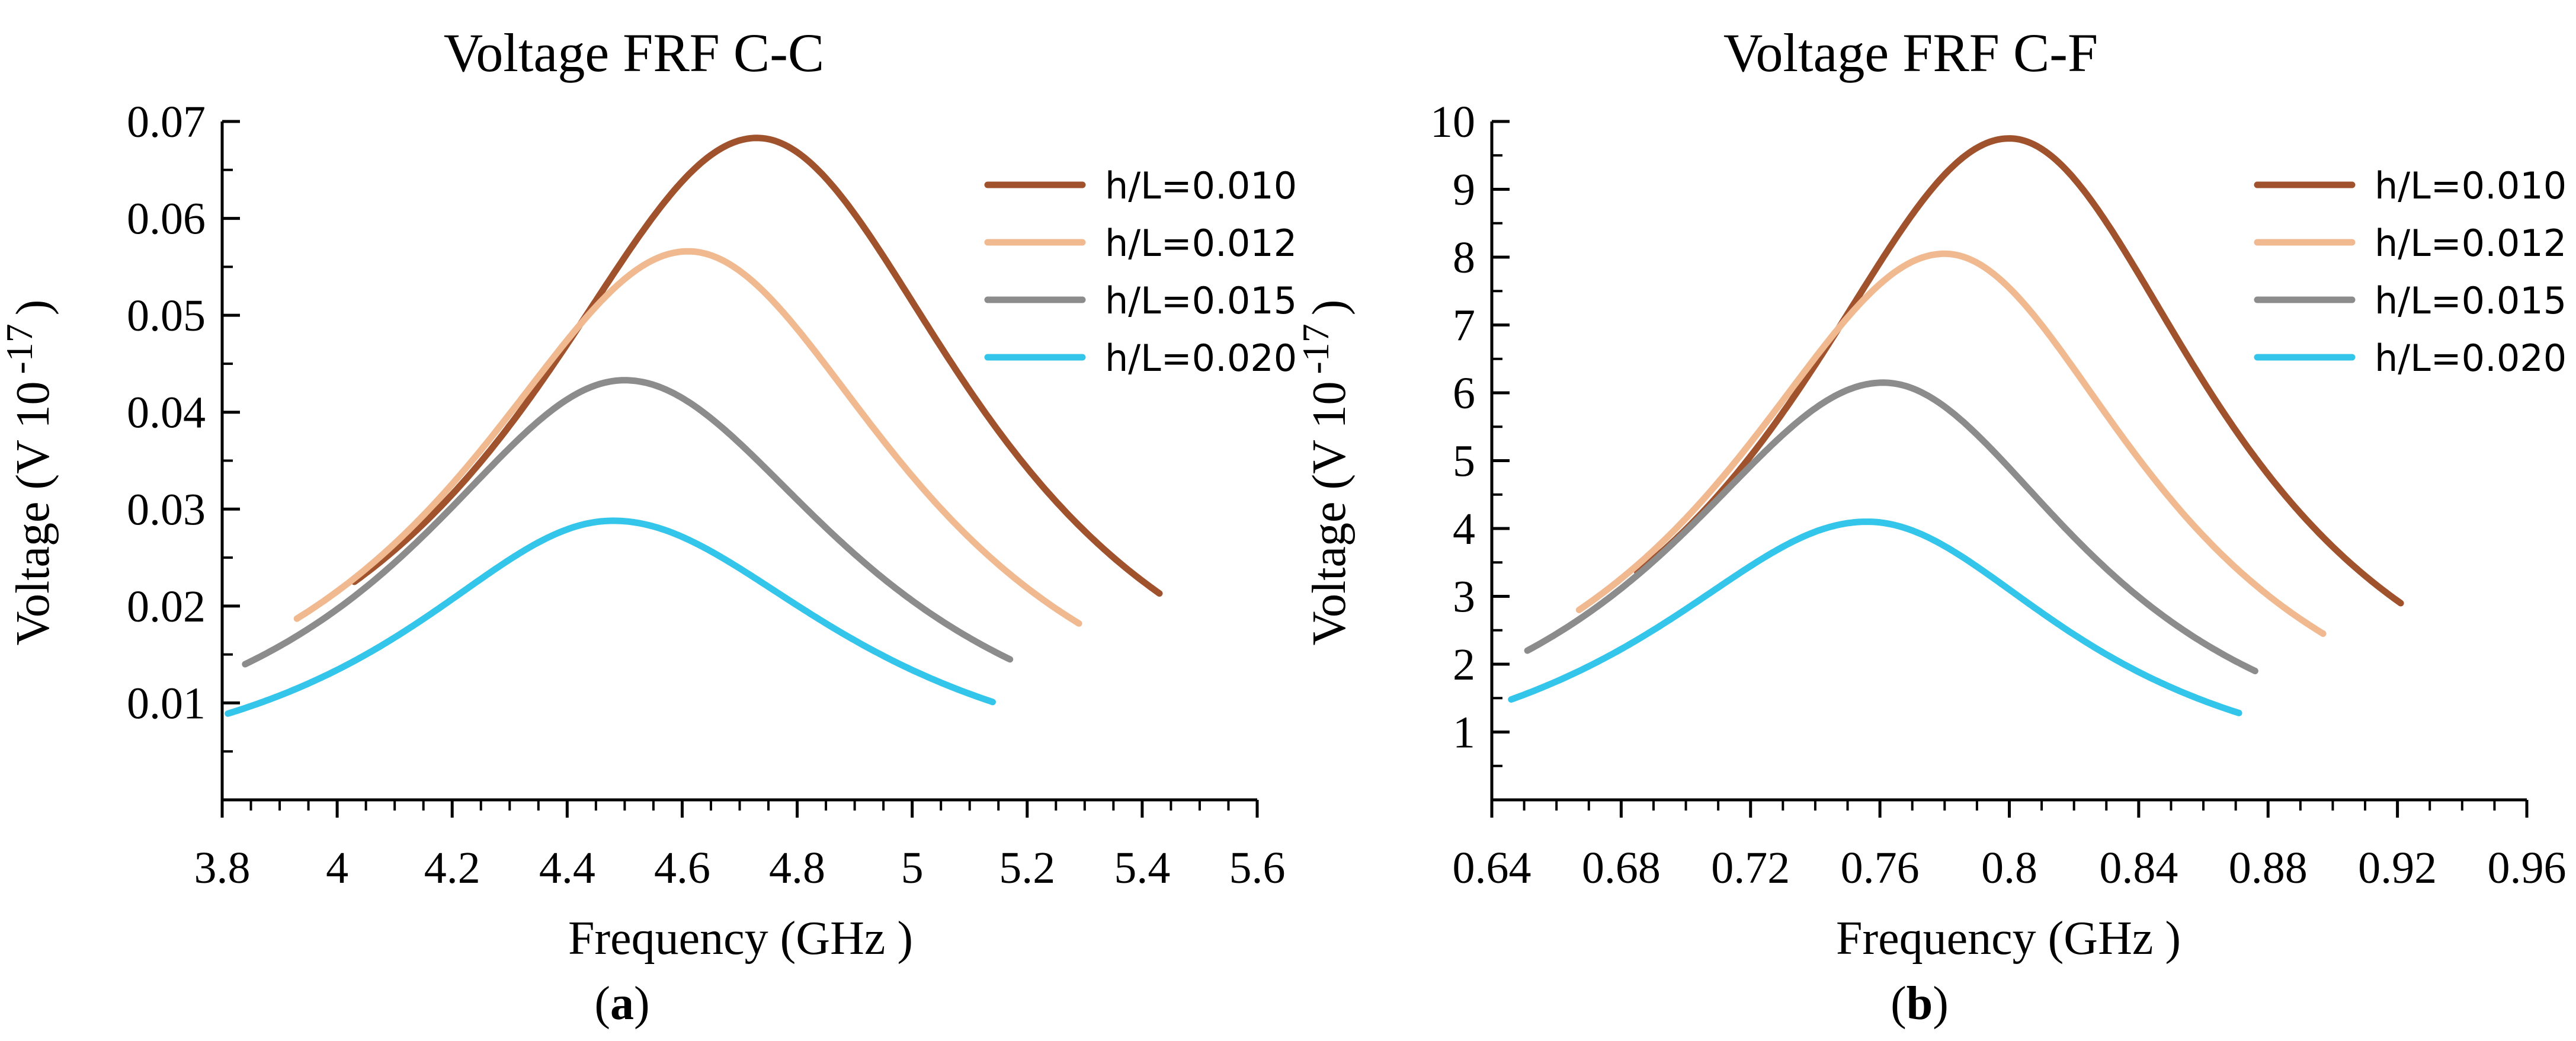 Image resolution: width=2576 pixels, height=1041 pixels. Describe the element at coordinates (1464, 461) in the screenshot. I see `y-tick-label: 5` at that location.